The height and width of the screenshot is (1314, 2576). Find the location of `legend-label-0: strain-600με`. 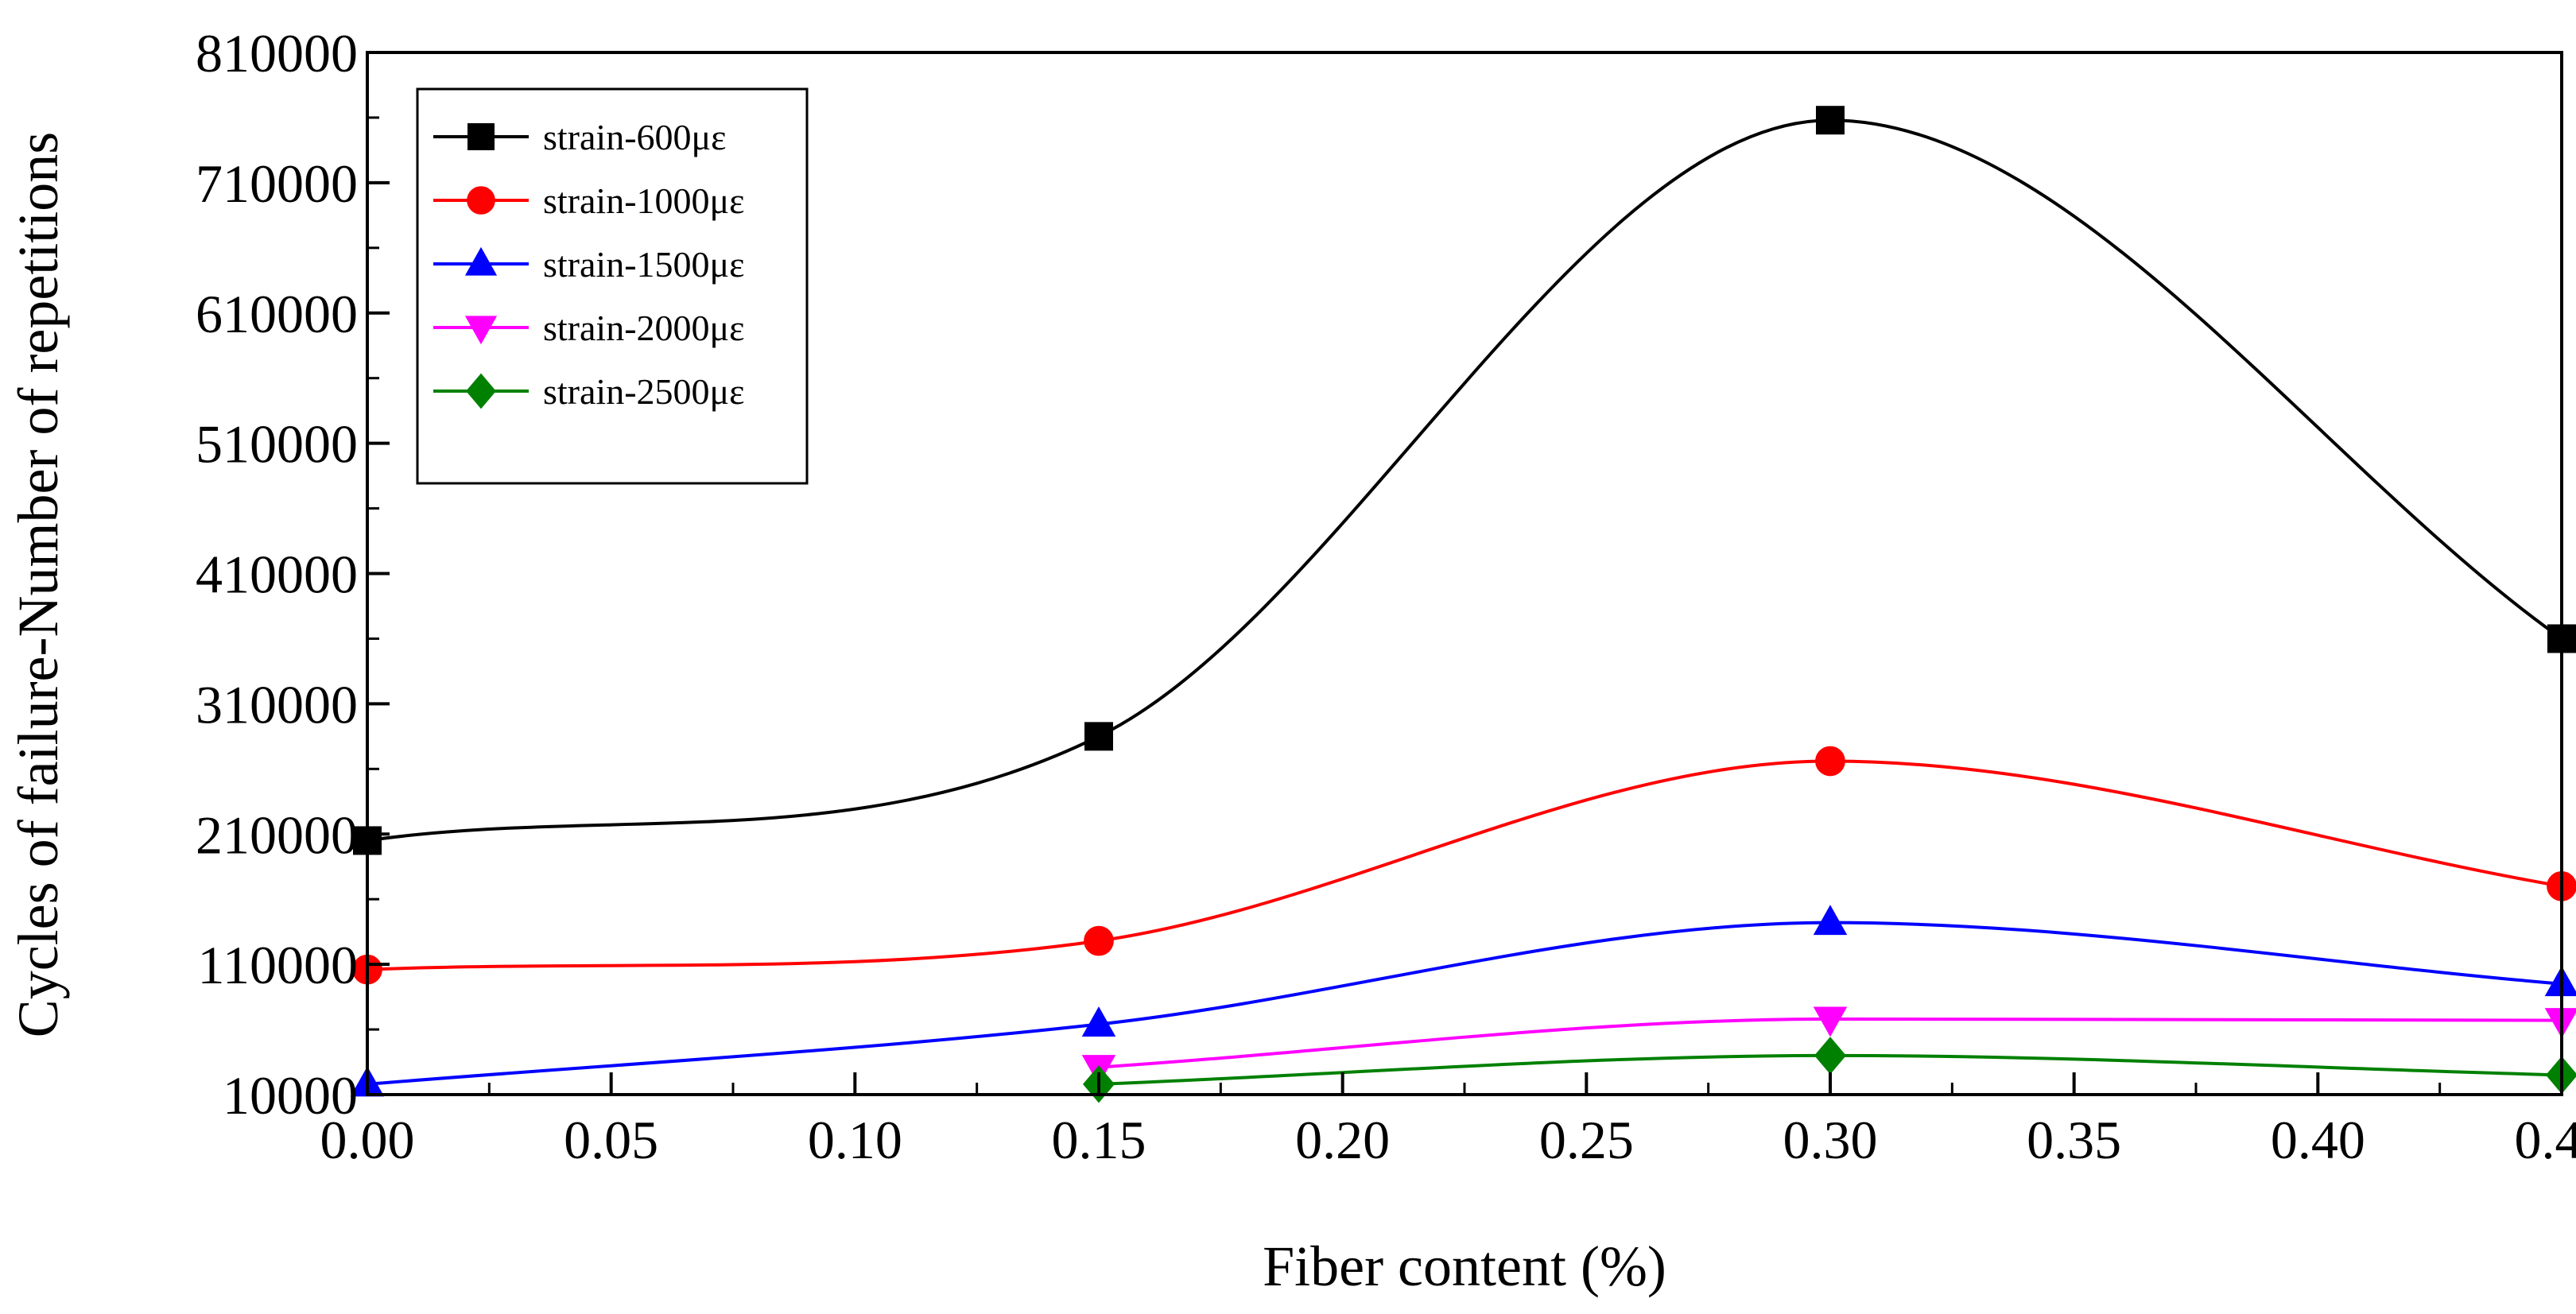

legend-label-0: strain-600με is located at coordinates (635, 137).